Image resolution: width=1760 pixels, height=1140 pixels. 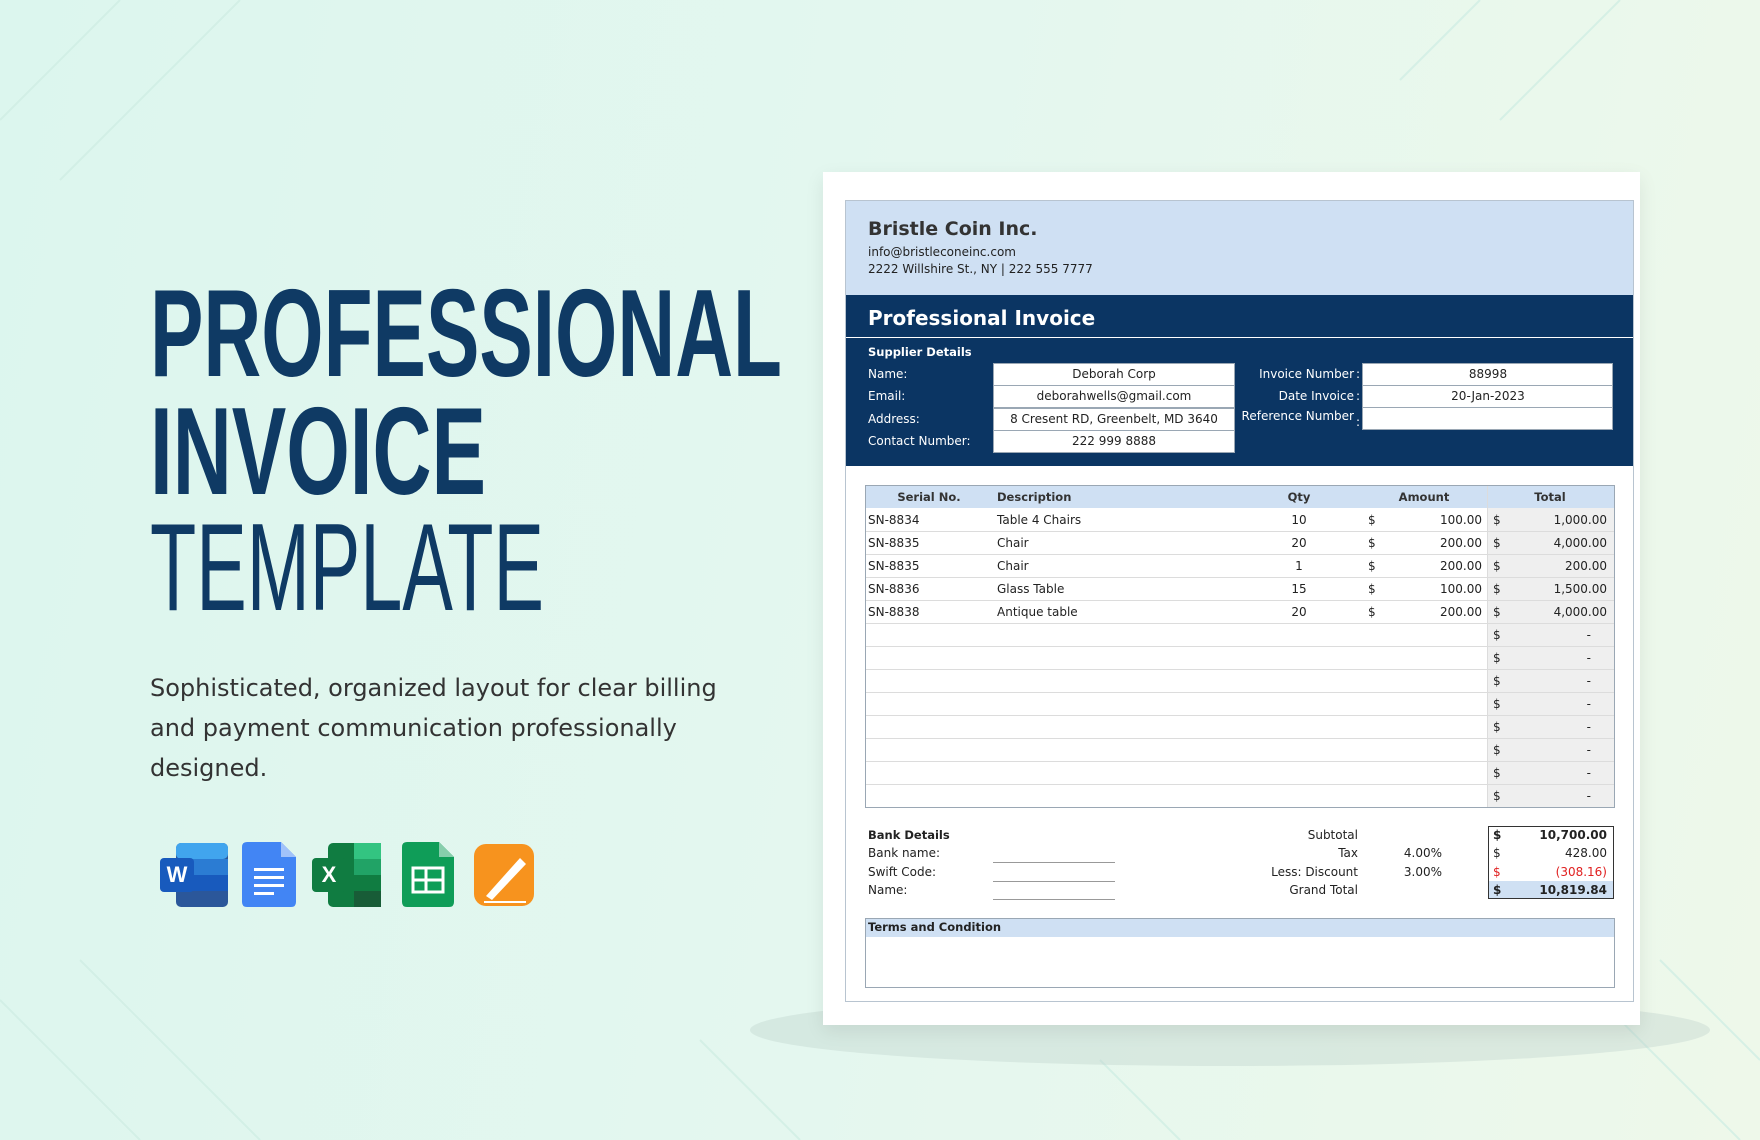 I want to click on info-box, so click(x=1487, y=396).